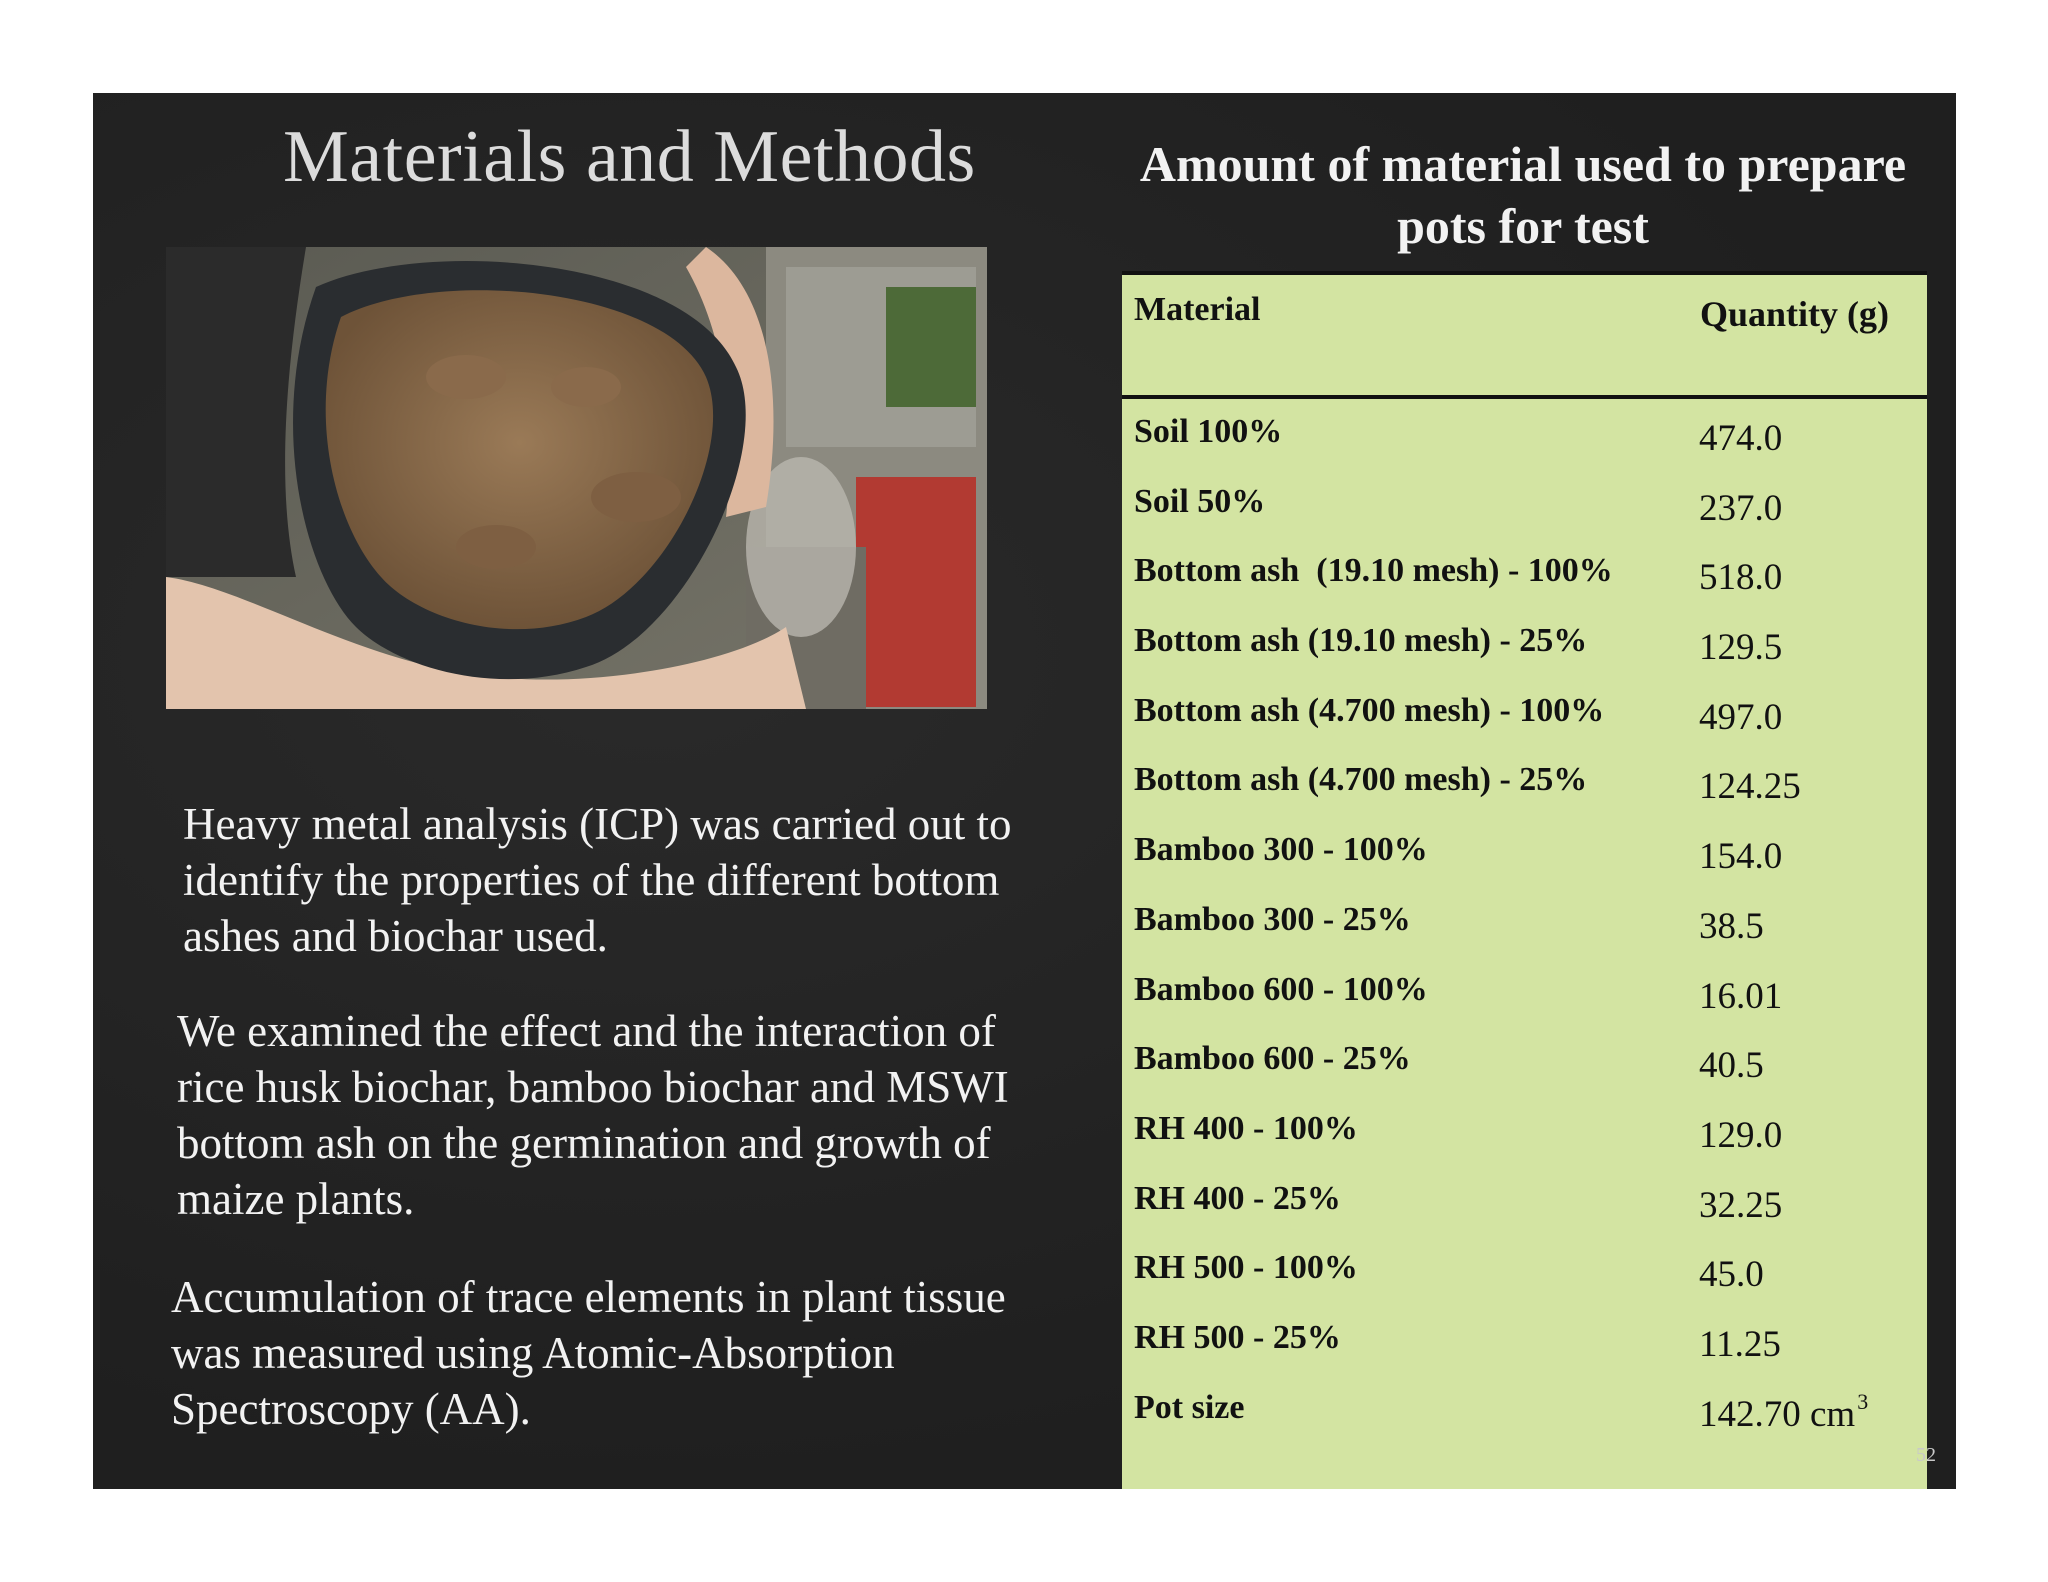  I want to click on cell-quantity-value: 142.70 cm, so click(1777, 1414).